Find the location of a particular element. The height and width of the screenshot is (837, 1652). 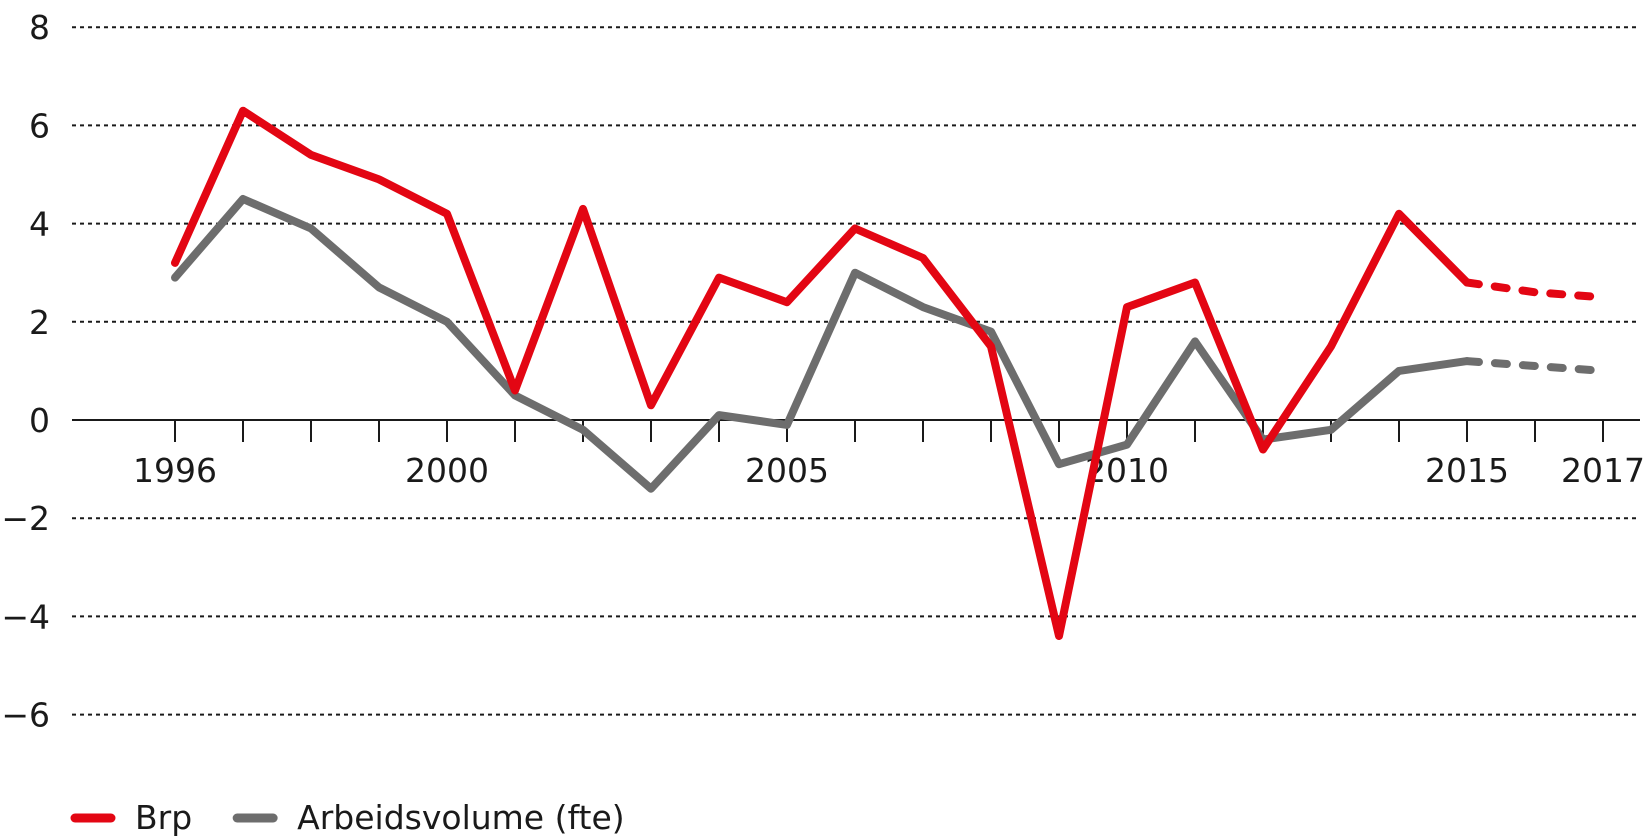

y-tick-label: −6 is located at coordinates (25, 715).